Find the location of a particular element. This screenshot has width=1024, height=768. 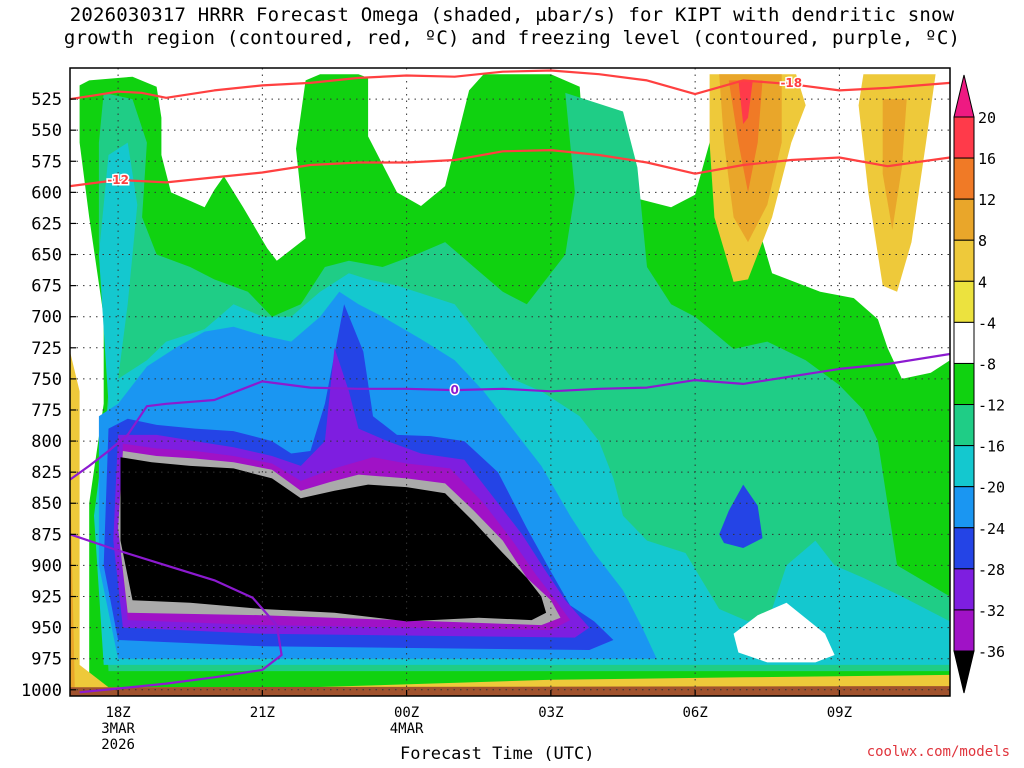

x-axis-label: Forecast Time (UTC) is located at coordinates (497, 754).